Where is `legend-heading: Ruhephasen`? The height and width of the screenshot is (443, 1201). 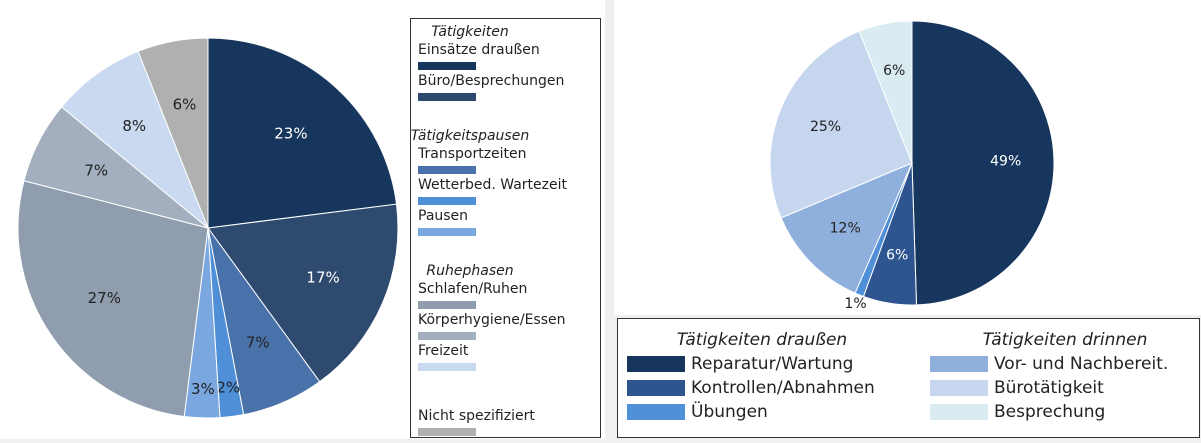 legend-heading: Ruhephasen is located at coordinates (469, 271).